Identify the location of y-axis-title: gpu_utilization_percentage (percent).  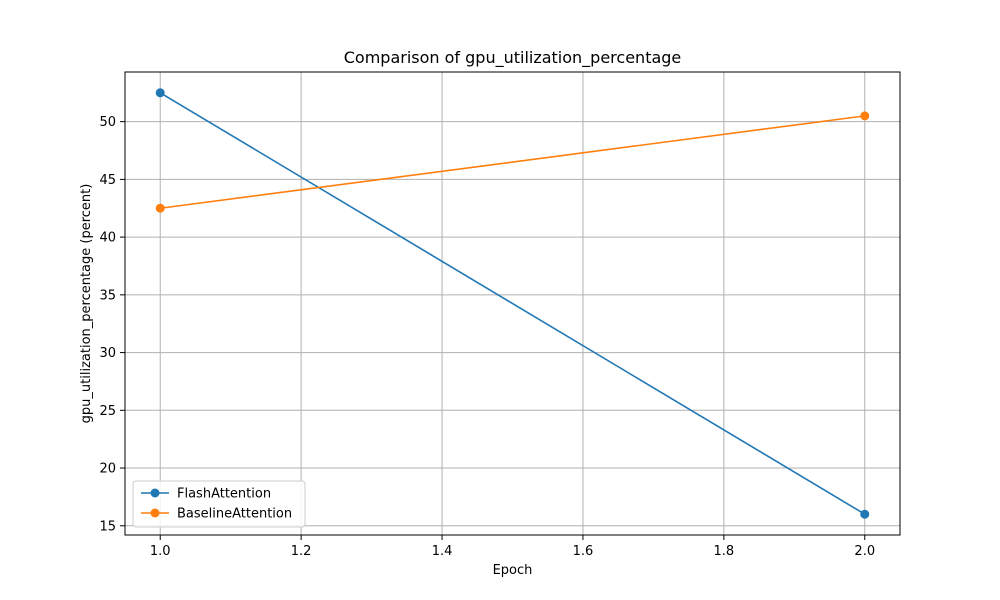
(86, 304).